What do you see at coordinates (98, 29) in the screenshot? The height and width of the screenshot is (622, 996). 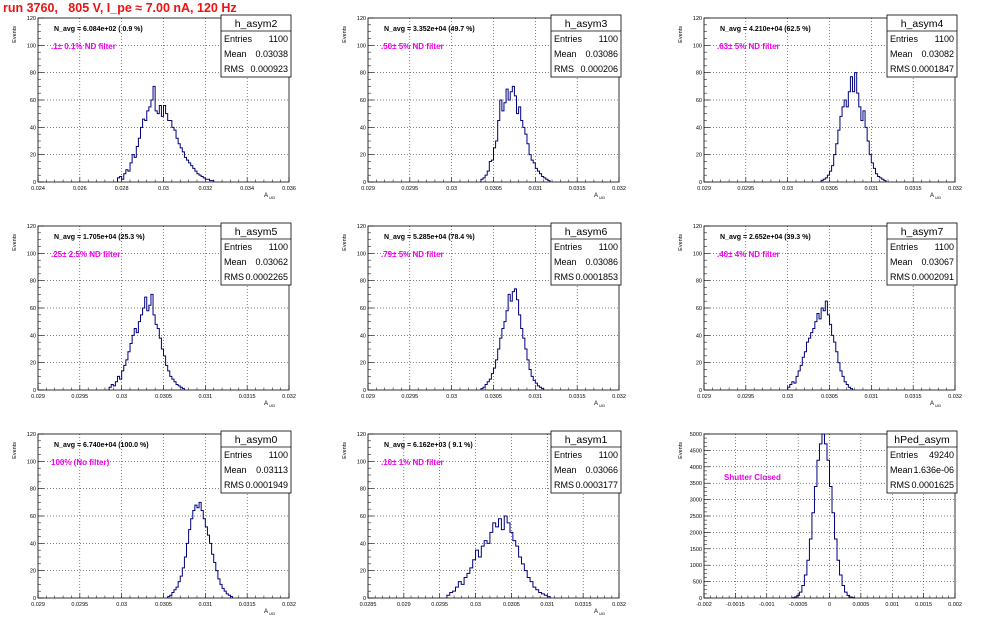 I see `navg-label: N_avg = 6.084e+02 ( 0.9 %)` at bounding box center [98, 29].